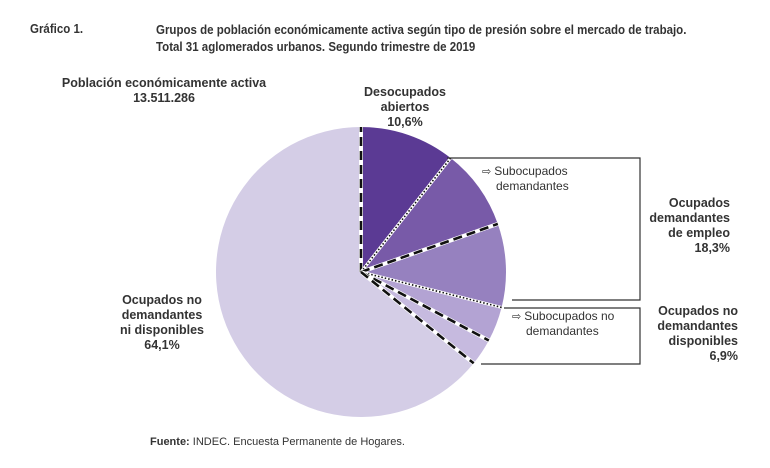 The image size is (770, 468). I want to click on label-subocupados-no-demandantes: ⇨ Subocupados no demandantes, so click(563, 323).